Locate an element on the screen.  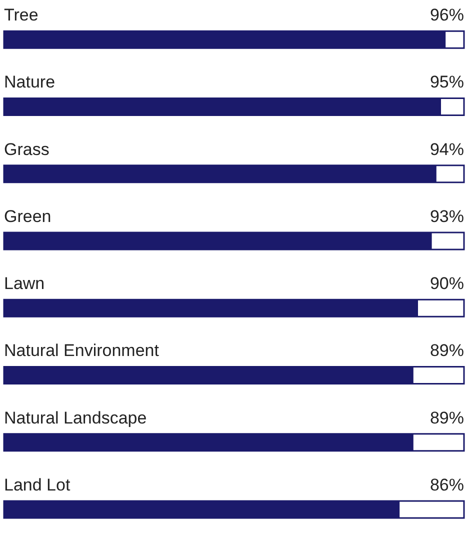
y-tick-label: Lawn is located at coordinates (24, 284).